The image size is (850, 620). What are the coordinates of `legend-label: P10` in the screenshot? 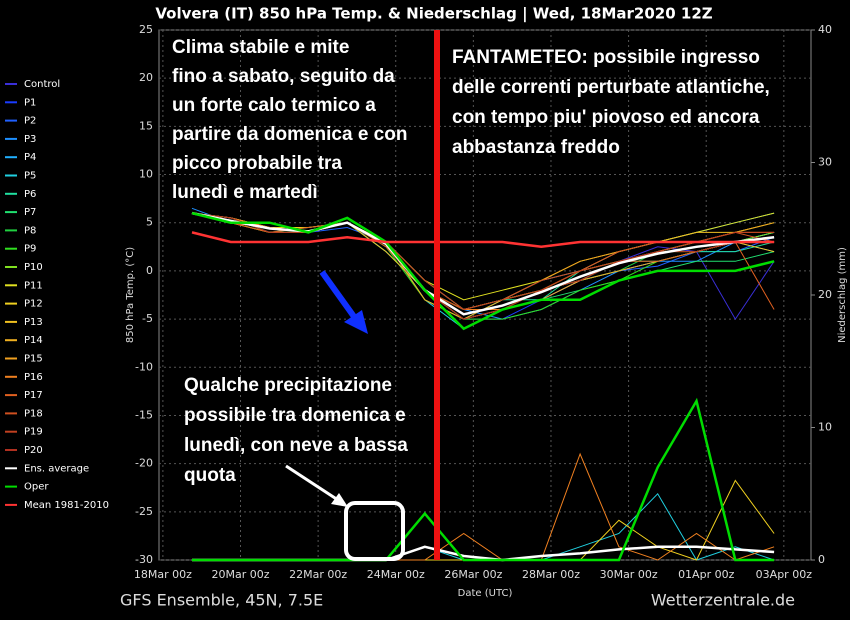 It's located at (33, 267).